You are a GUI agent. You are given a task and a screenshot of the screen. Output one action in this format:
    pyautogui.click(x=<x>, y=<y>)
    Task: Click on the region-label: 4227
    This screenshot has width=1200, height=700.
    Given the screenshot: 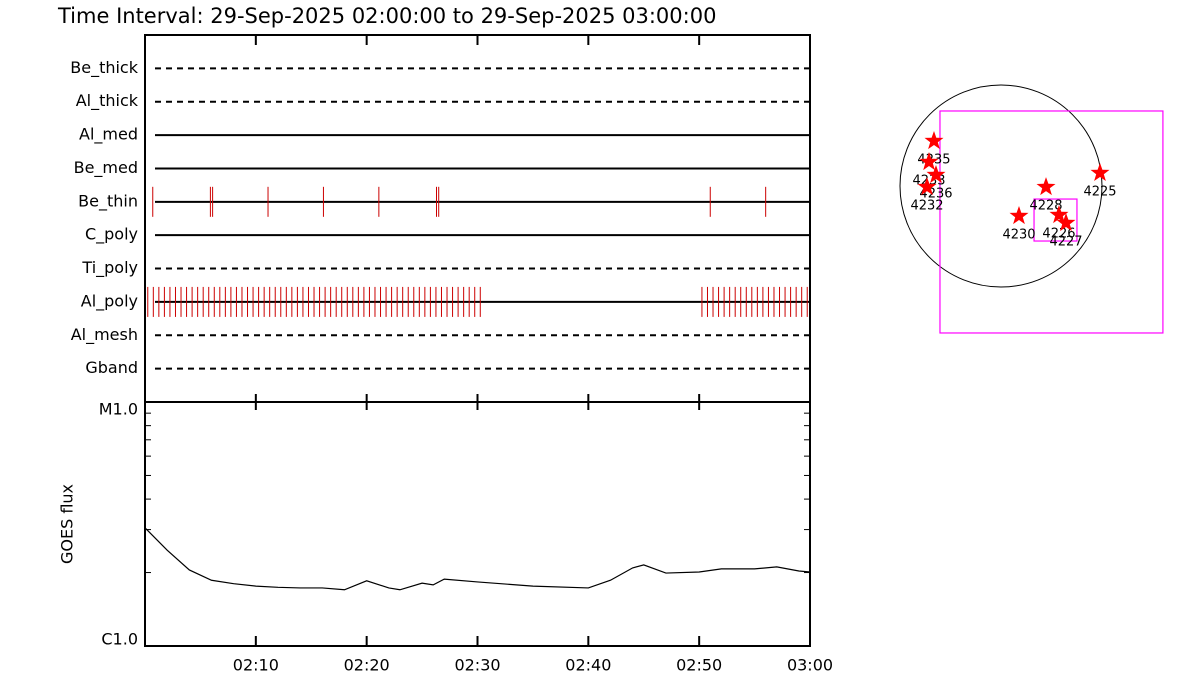 What is the action you would take?
    pyautogui.click(x=1065, y=242)
    